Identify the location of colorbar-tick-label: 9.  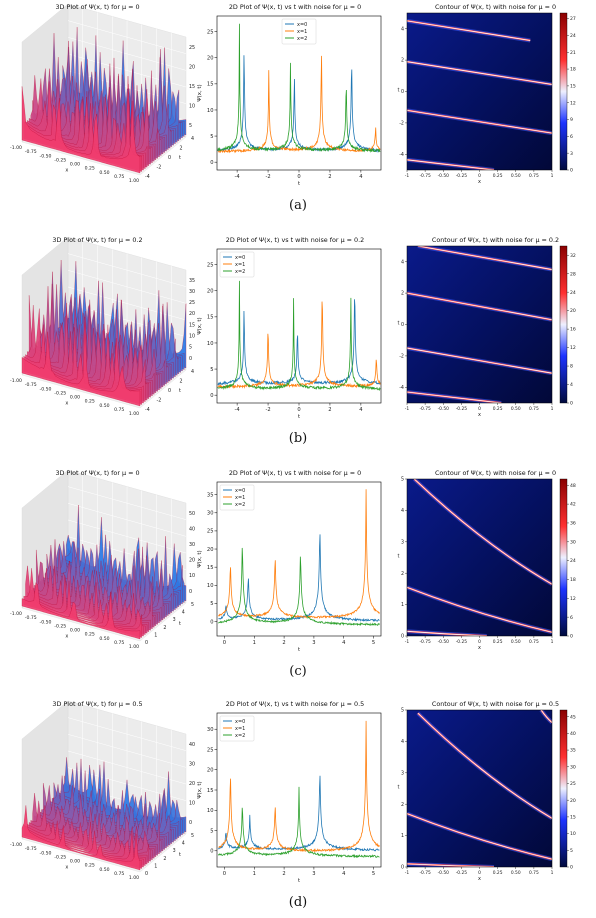
(571, 120).